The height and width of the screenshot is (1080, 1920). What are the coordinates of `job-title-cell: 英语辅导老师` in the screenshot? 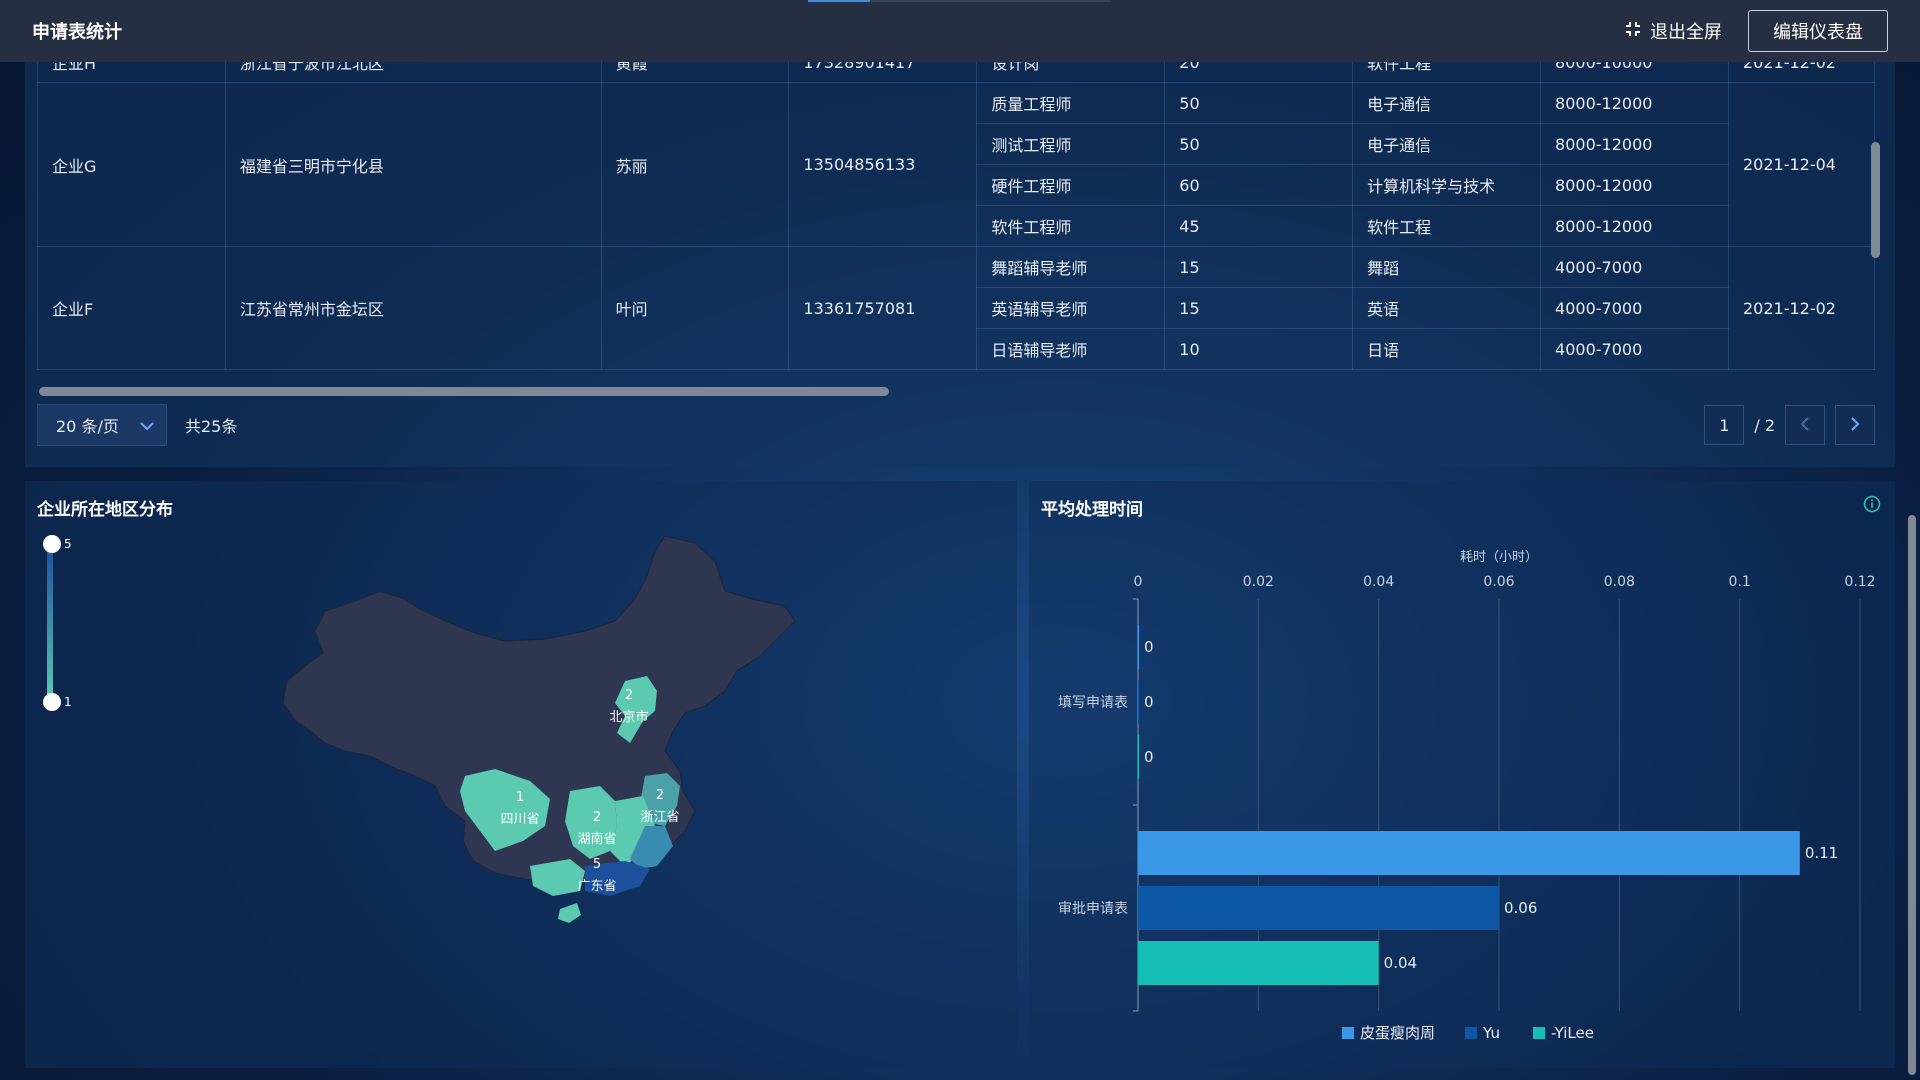 It's located at (1071, 308).